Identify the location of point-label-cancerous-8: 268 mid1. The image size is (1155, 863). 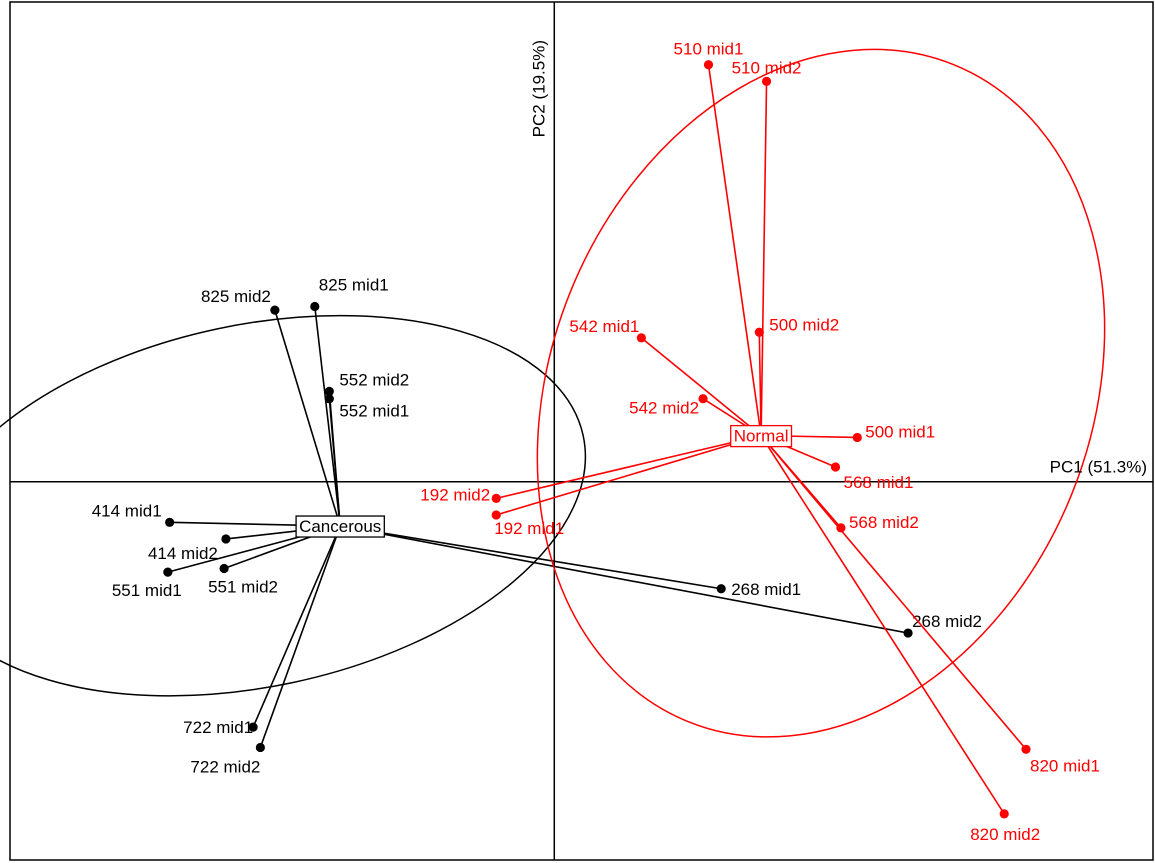
(766, 589).